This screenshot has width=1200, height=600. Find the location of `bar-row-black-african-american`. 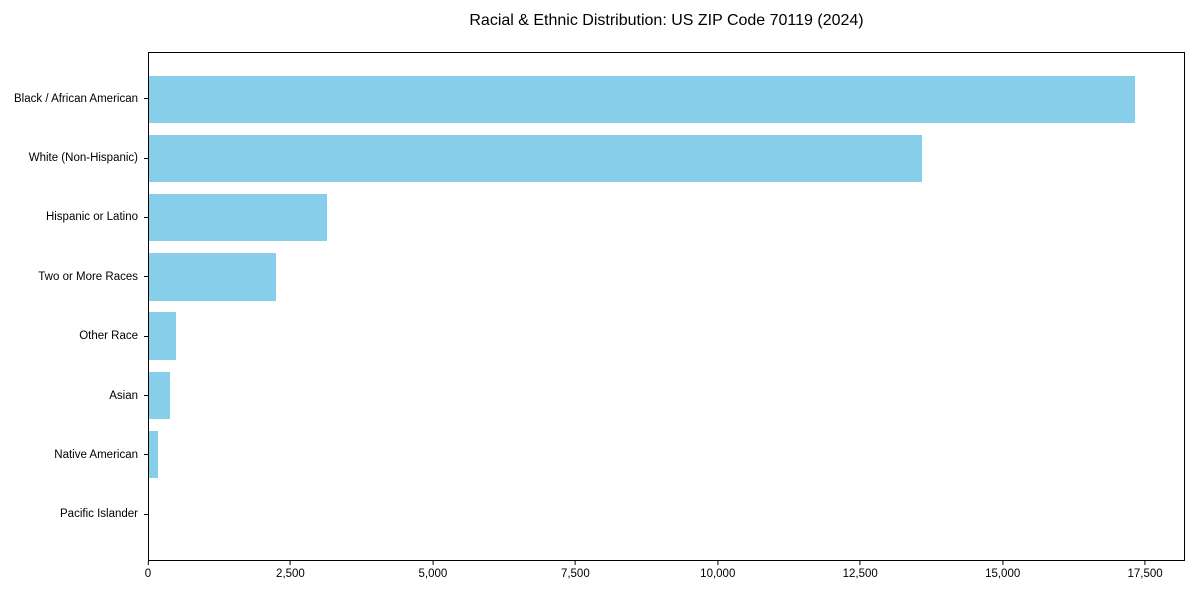

bar-row-black-african-american is located at coordinates (666, 99).